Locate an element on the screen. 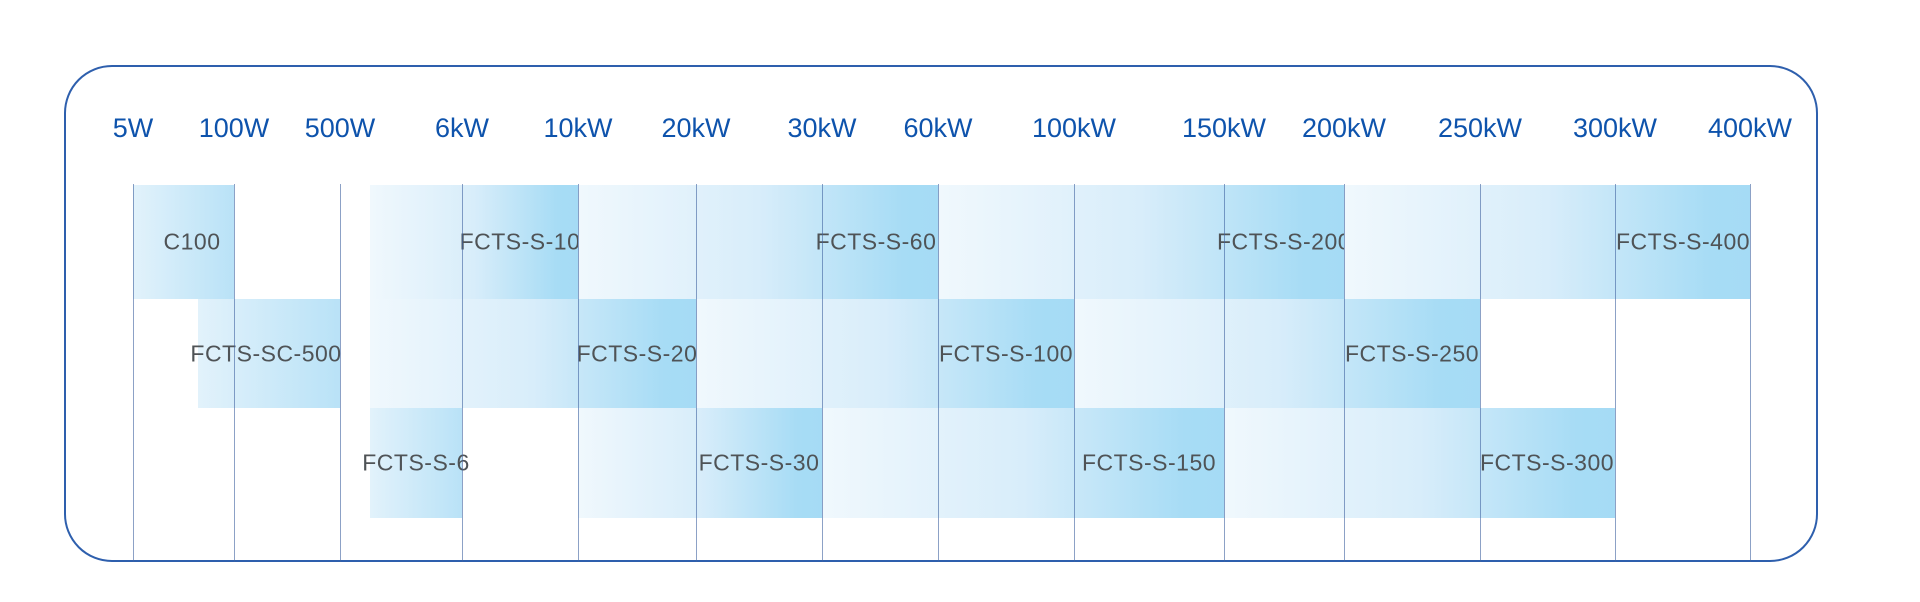 This screenshot has height=602, width=1920. gridline-300kw is located at coordinates (1615, 373).